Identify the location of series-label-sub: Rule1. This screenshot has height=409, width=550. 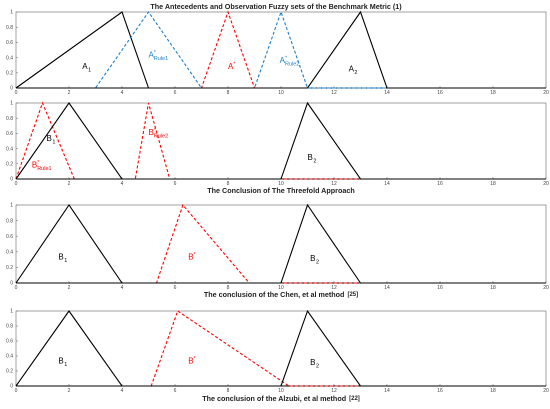
(161, 59).